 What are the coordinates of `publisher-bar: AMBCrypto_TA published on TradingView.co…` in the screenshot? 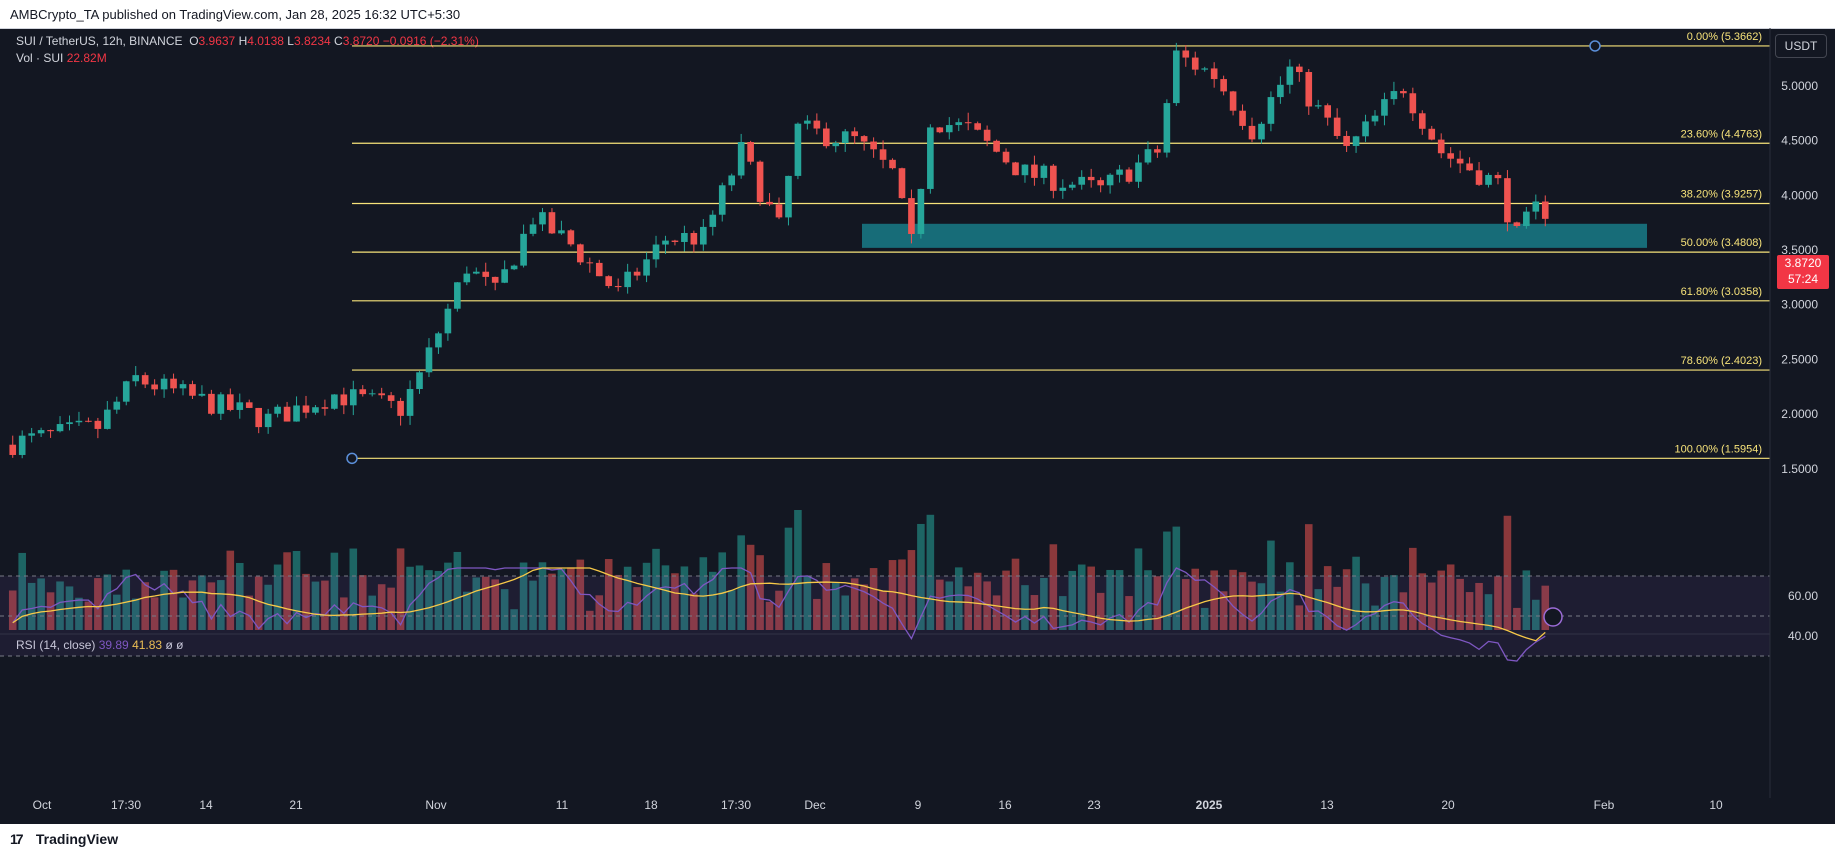 It's located at (917, 14).